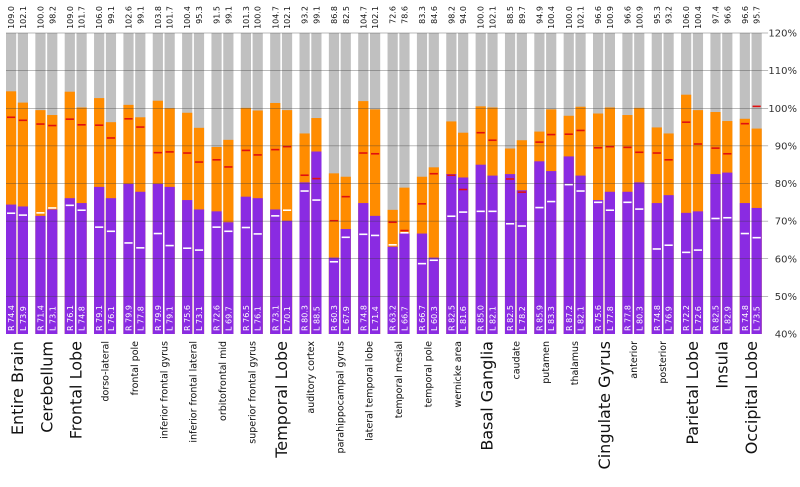  What do you see at coordinates (194, 392) in the screenshot?
I see `region-label: inferior frontal lateral` at bounding box center [194, 392].